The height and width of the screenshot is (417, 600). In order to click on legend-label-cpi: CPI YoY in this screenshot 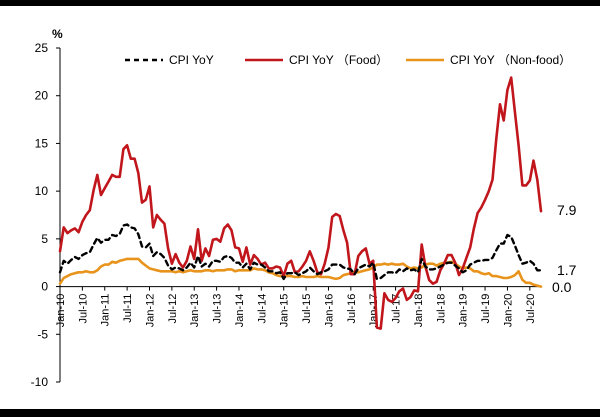, I will do `click(191, 60)`.